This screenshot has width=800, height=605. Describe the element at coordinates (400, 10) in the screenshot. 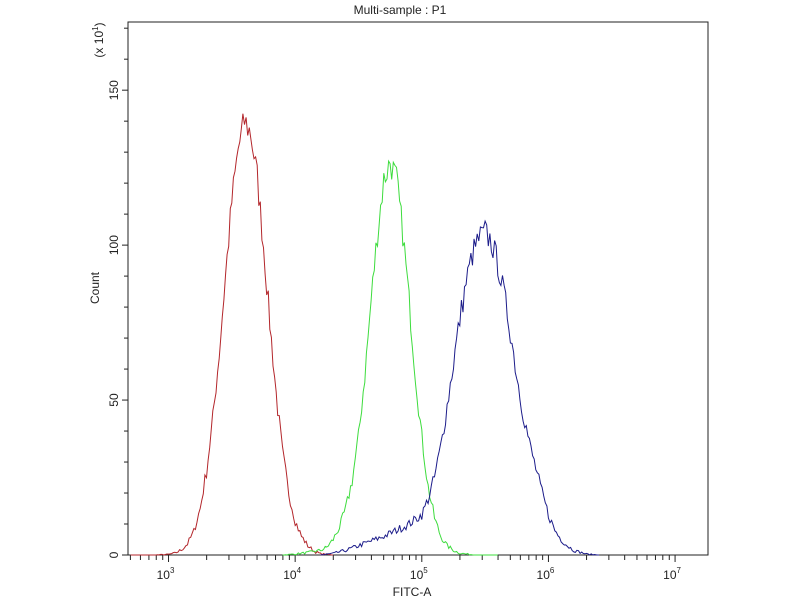

I see `chart-title: Multi-sample : P1` at that location.